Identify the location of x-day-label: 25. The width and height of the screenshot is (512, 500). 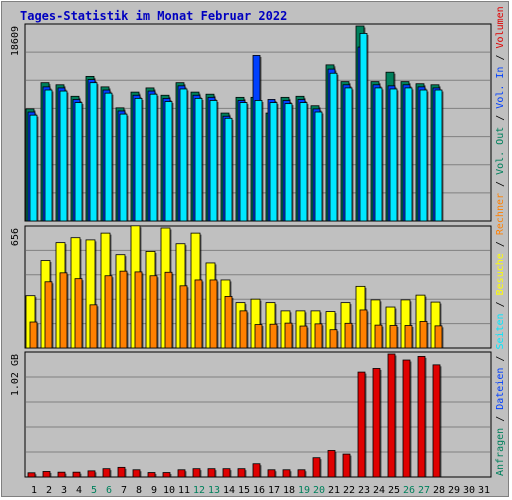
(394, 490).